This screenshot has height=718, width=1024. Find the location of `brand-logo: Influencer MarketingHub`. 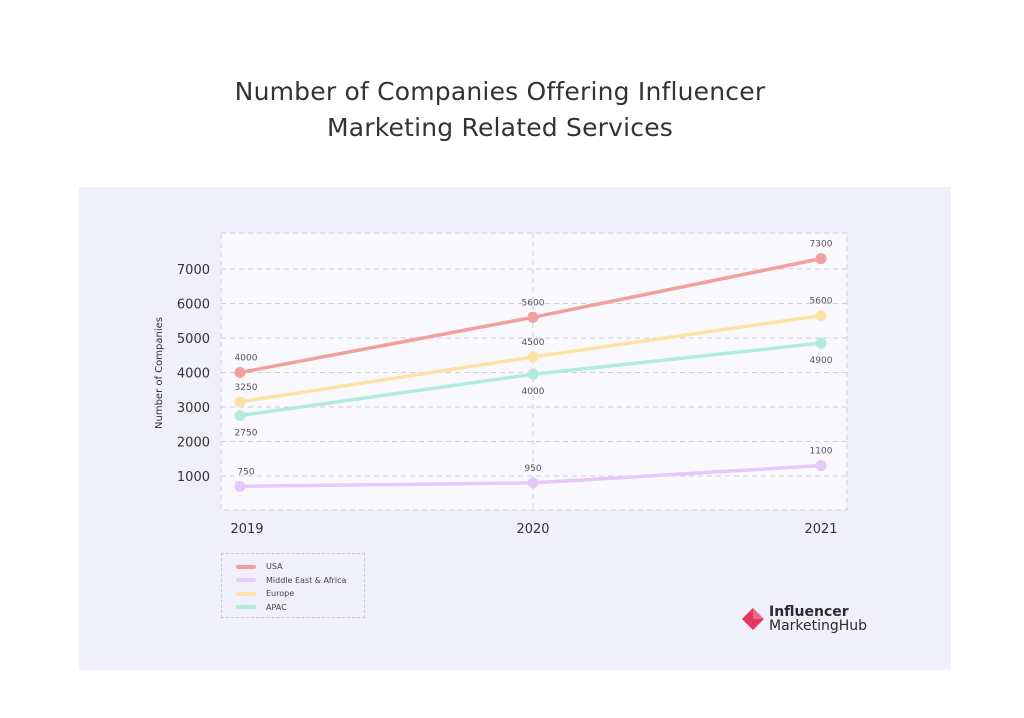

brand-logo: Influencer MarketingHub is located at coordinates (804, 619).